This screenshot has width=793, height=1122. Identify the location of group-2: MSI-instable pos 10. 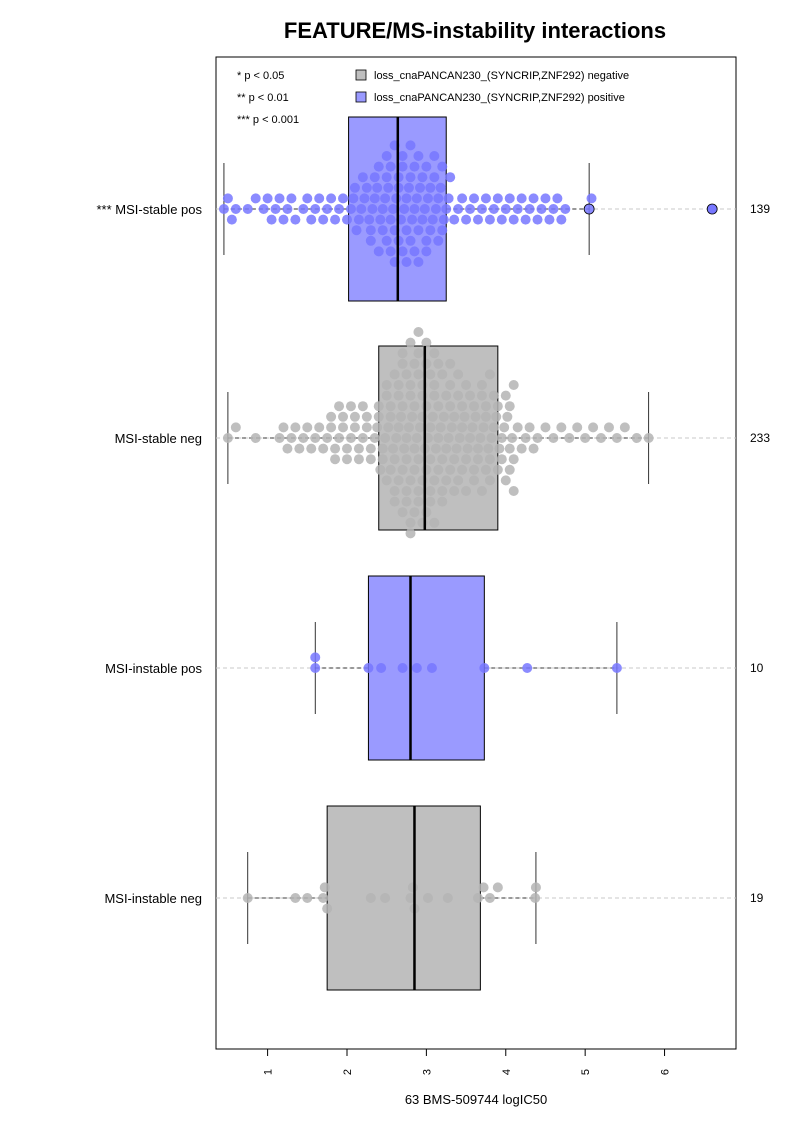
(434, 668).